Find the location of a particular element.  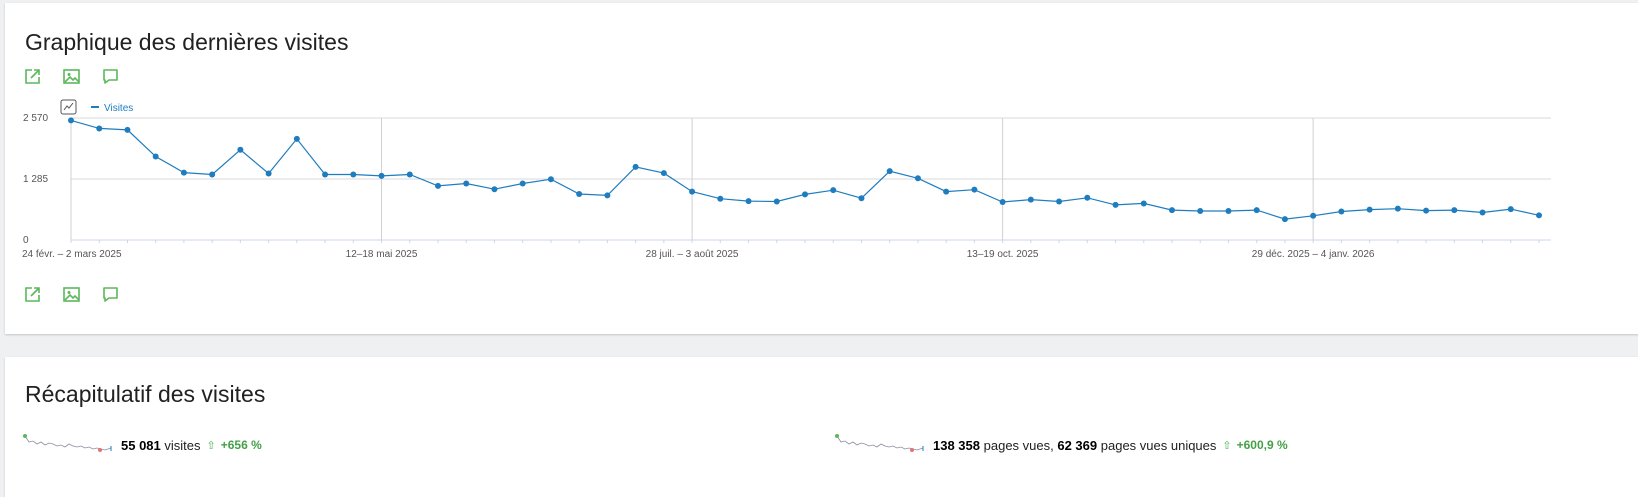

y-tick-label: 0 is located at coordinates (26, 240).